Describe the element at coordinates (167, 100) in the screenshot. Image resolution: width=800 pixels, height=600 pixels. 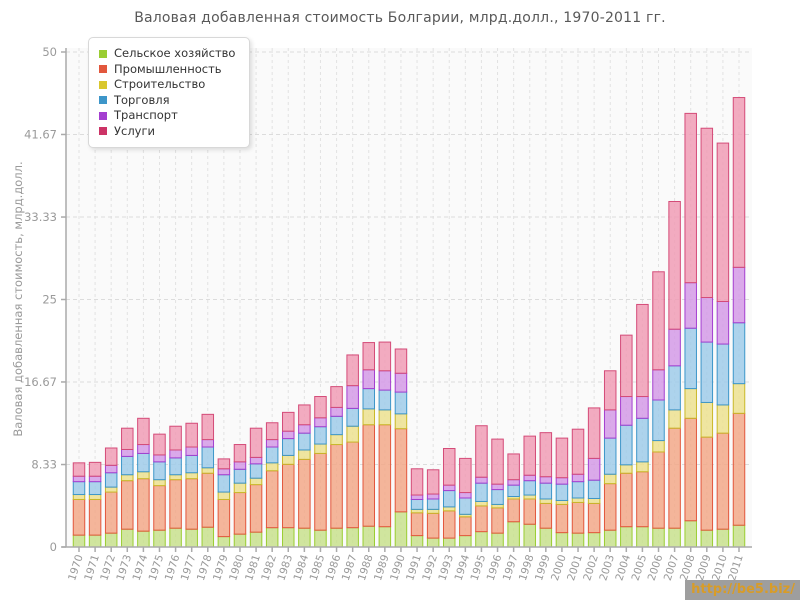
I see `legend-item: Торговля` at that location.